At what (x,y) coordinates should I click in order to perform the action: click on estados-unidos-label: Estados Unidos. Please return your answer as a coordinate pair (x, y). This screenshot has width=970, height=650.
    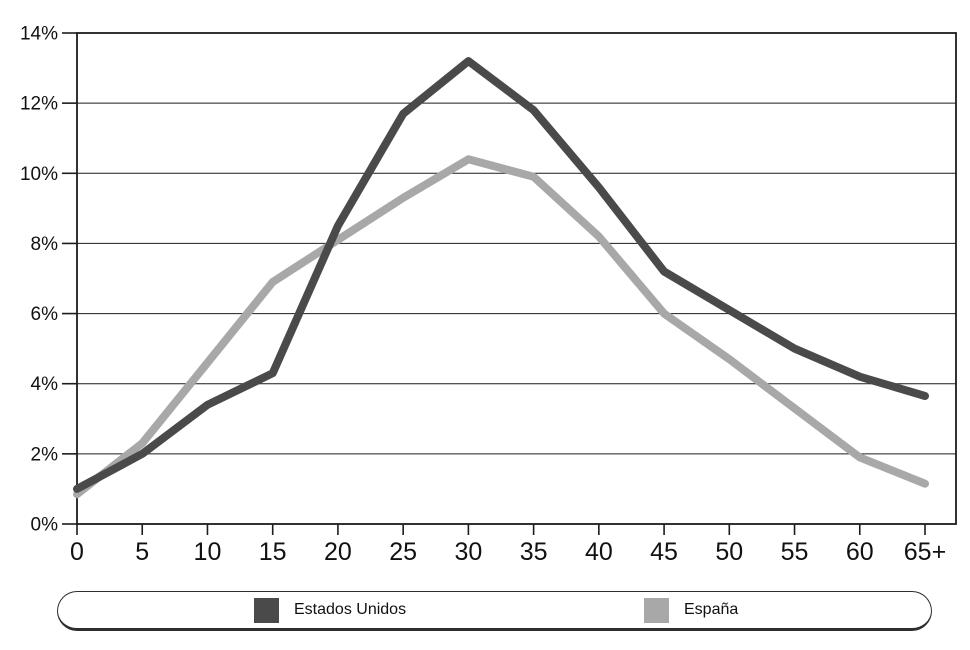
    Looking at the image, I should click on (350, 609).